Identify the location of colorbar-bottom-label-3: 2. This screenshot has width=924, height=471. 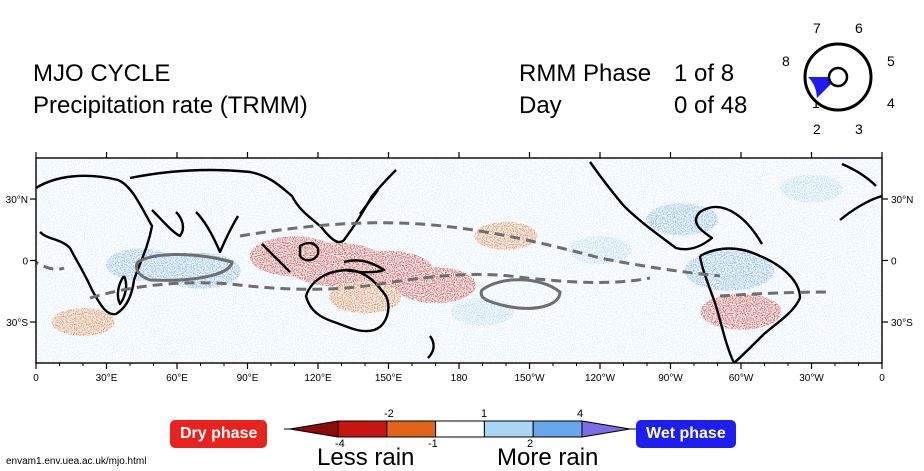
(530, 444).